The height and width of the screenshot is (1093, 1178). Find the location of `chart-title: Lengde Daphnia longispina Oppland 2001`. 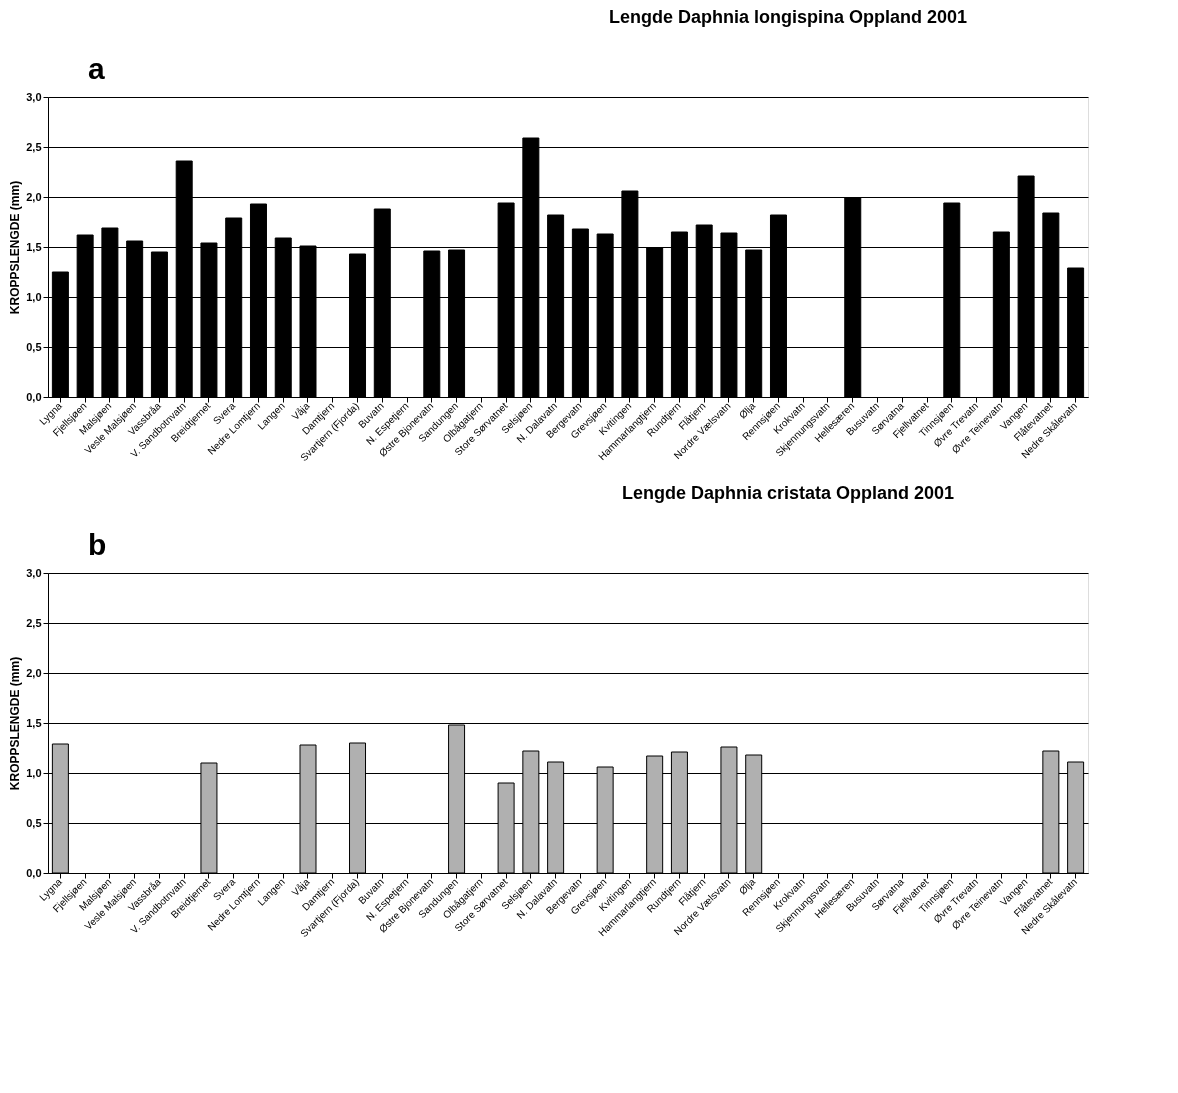

chart-title: Lengde Daphnia longispina Oppland 2001 is located at coordinates (788, 17).